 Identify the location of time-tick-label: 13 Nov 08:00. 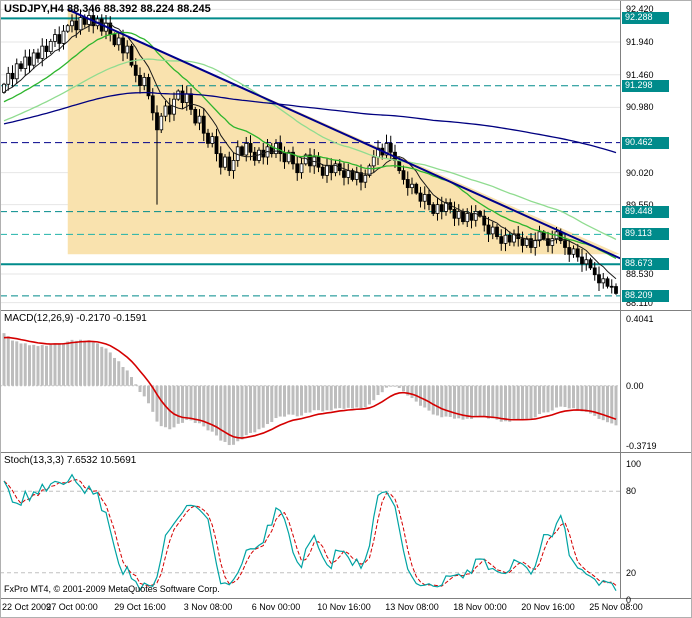
(412, 607).